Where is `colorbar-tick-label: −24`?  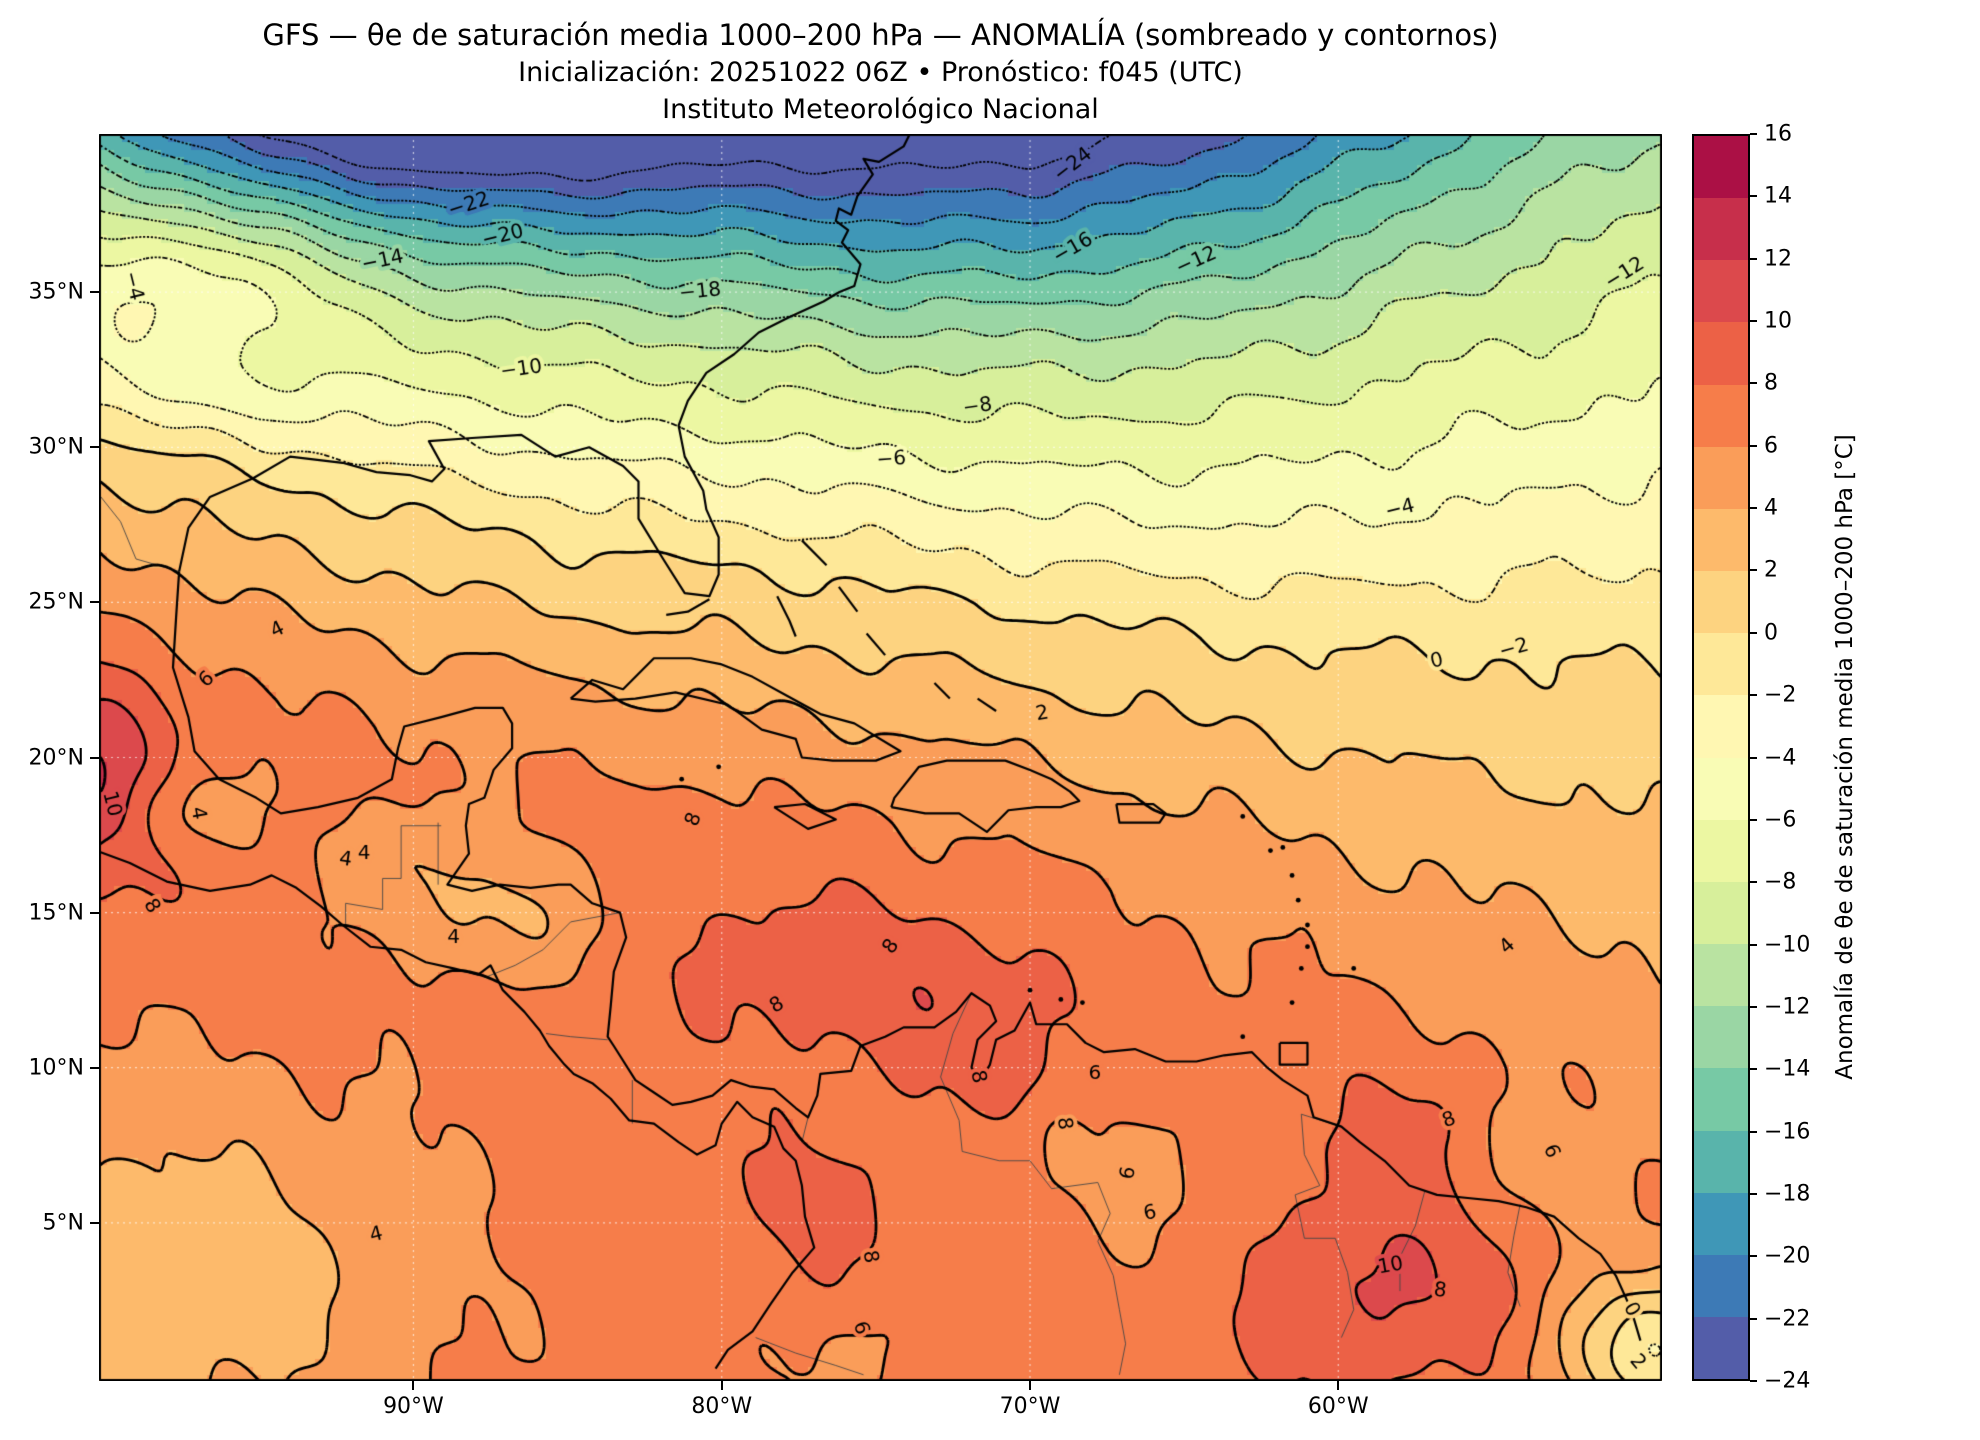 colorbar-tick-label: −24 is located at coordinates (1787, 1381).